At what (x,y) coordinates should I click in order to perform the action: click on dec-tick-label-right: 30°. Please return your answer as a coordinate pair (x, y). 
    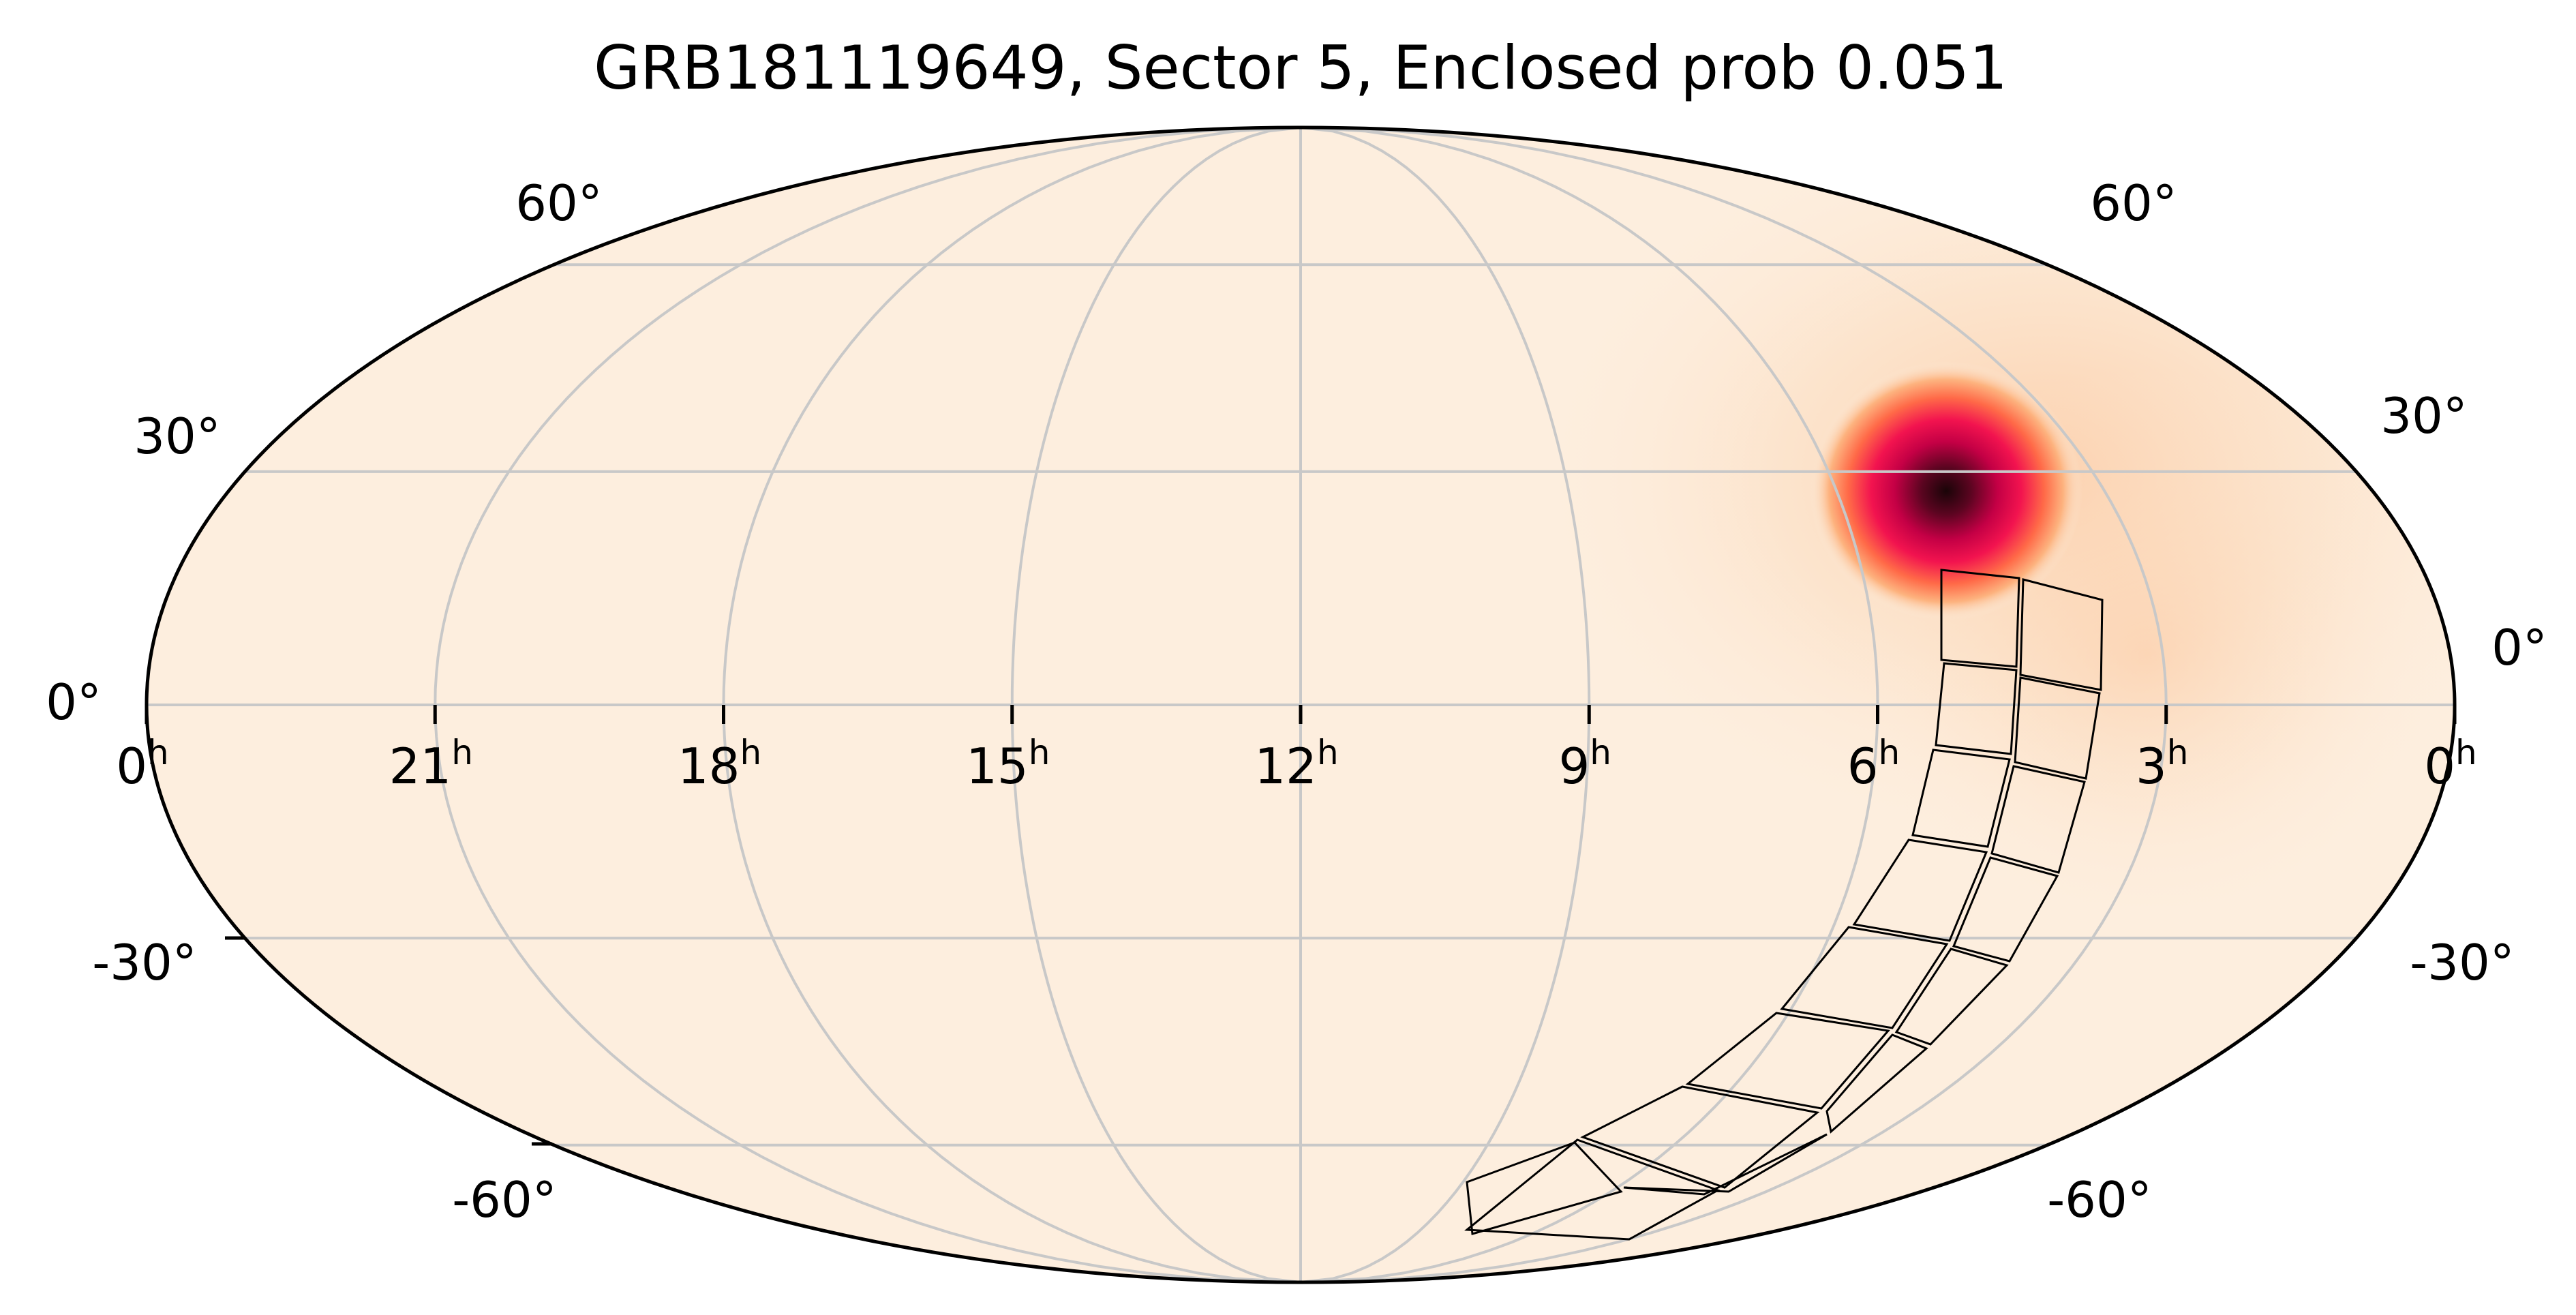
    Looking at the image, I should click on (2424, 415).